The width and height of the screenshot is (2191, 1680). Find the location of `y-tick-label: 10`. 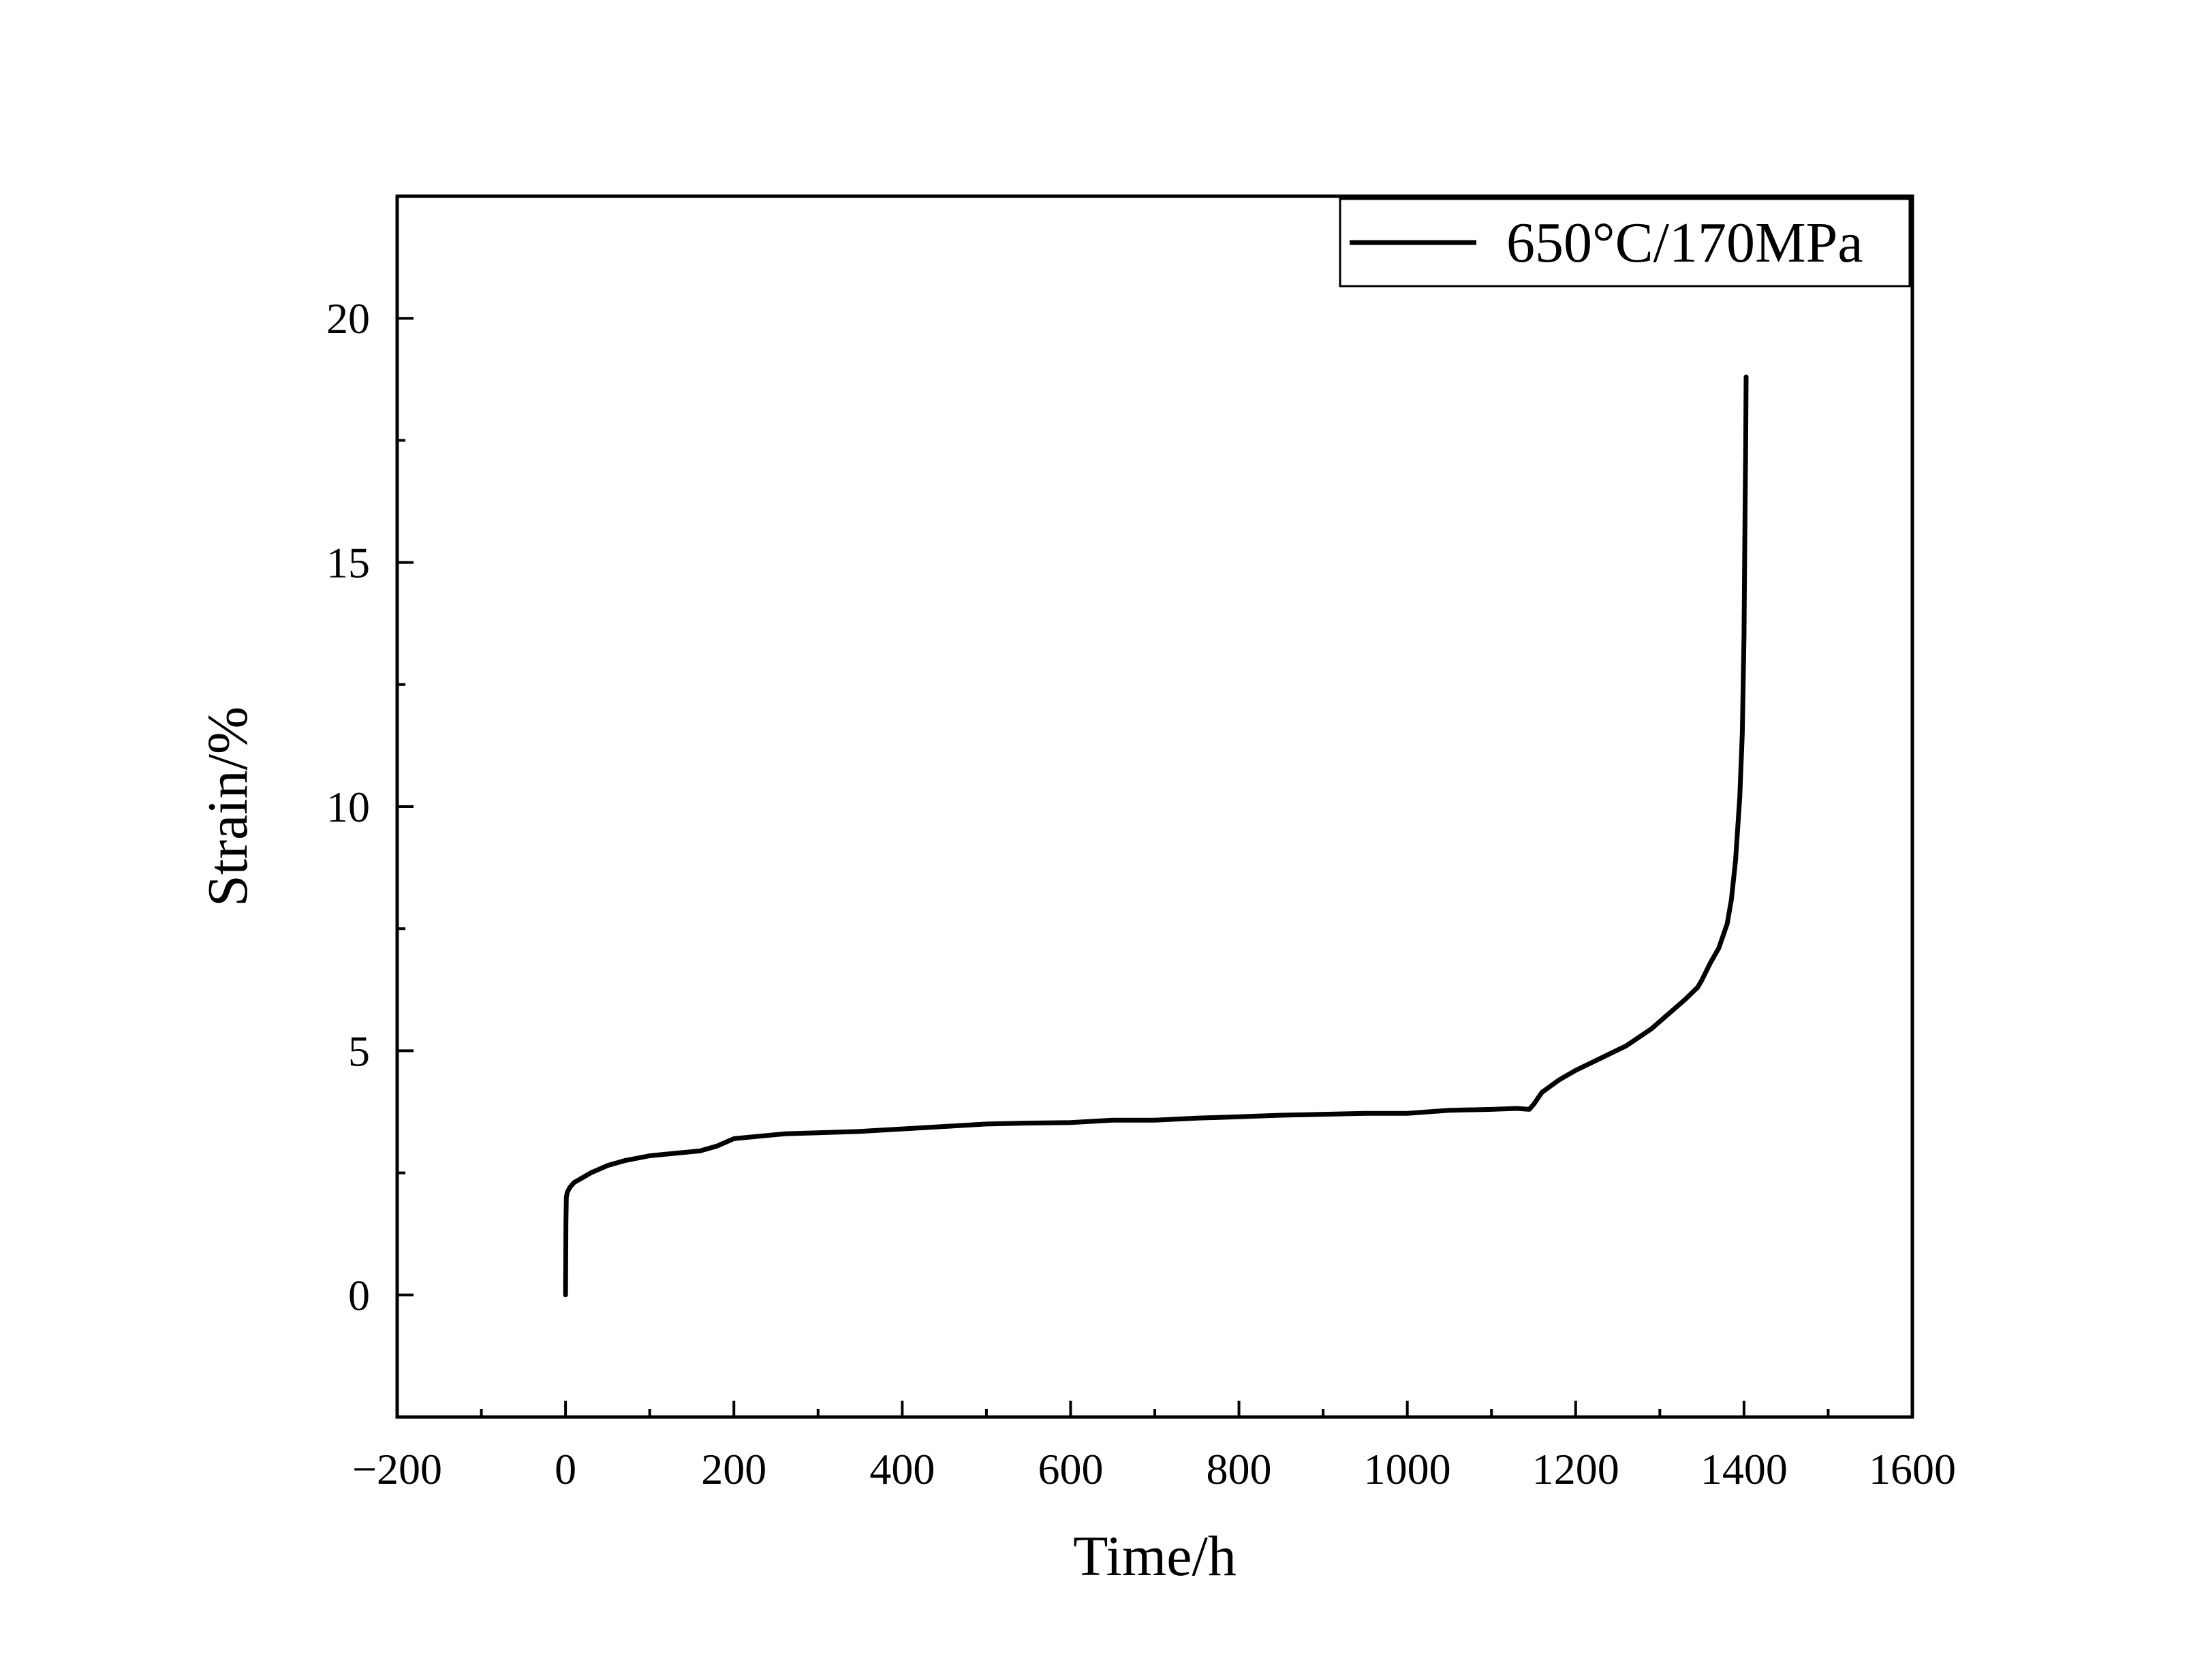

y-tick-label: 10 is located at coordinates (348, 807).